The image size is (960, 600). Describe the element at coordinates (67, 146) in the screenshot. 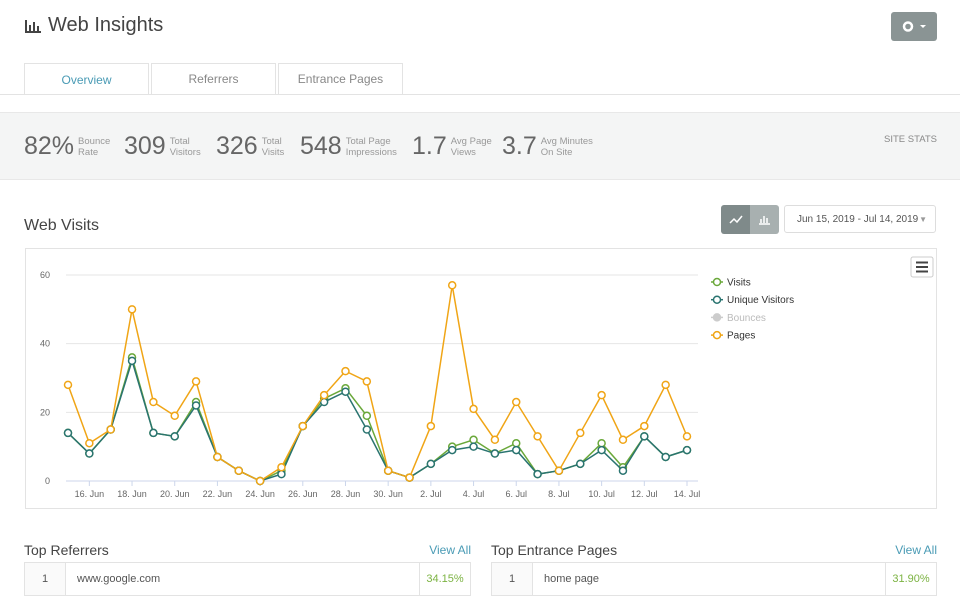

I see `stat: 82% Bounce Rate` at that location.